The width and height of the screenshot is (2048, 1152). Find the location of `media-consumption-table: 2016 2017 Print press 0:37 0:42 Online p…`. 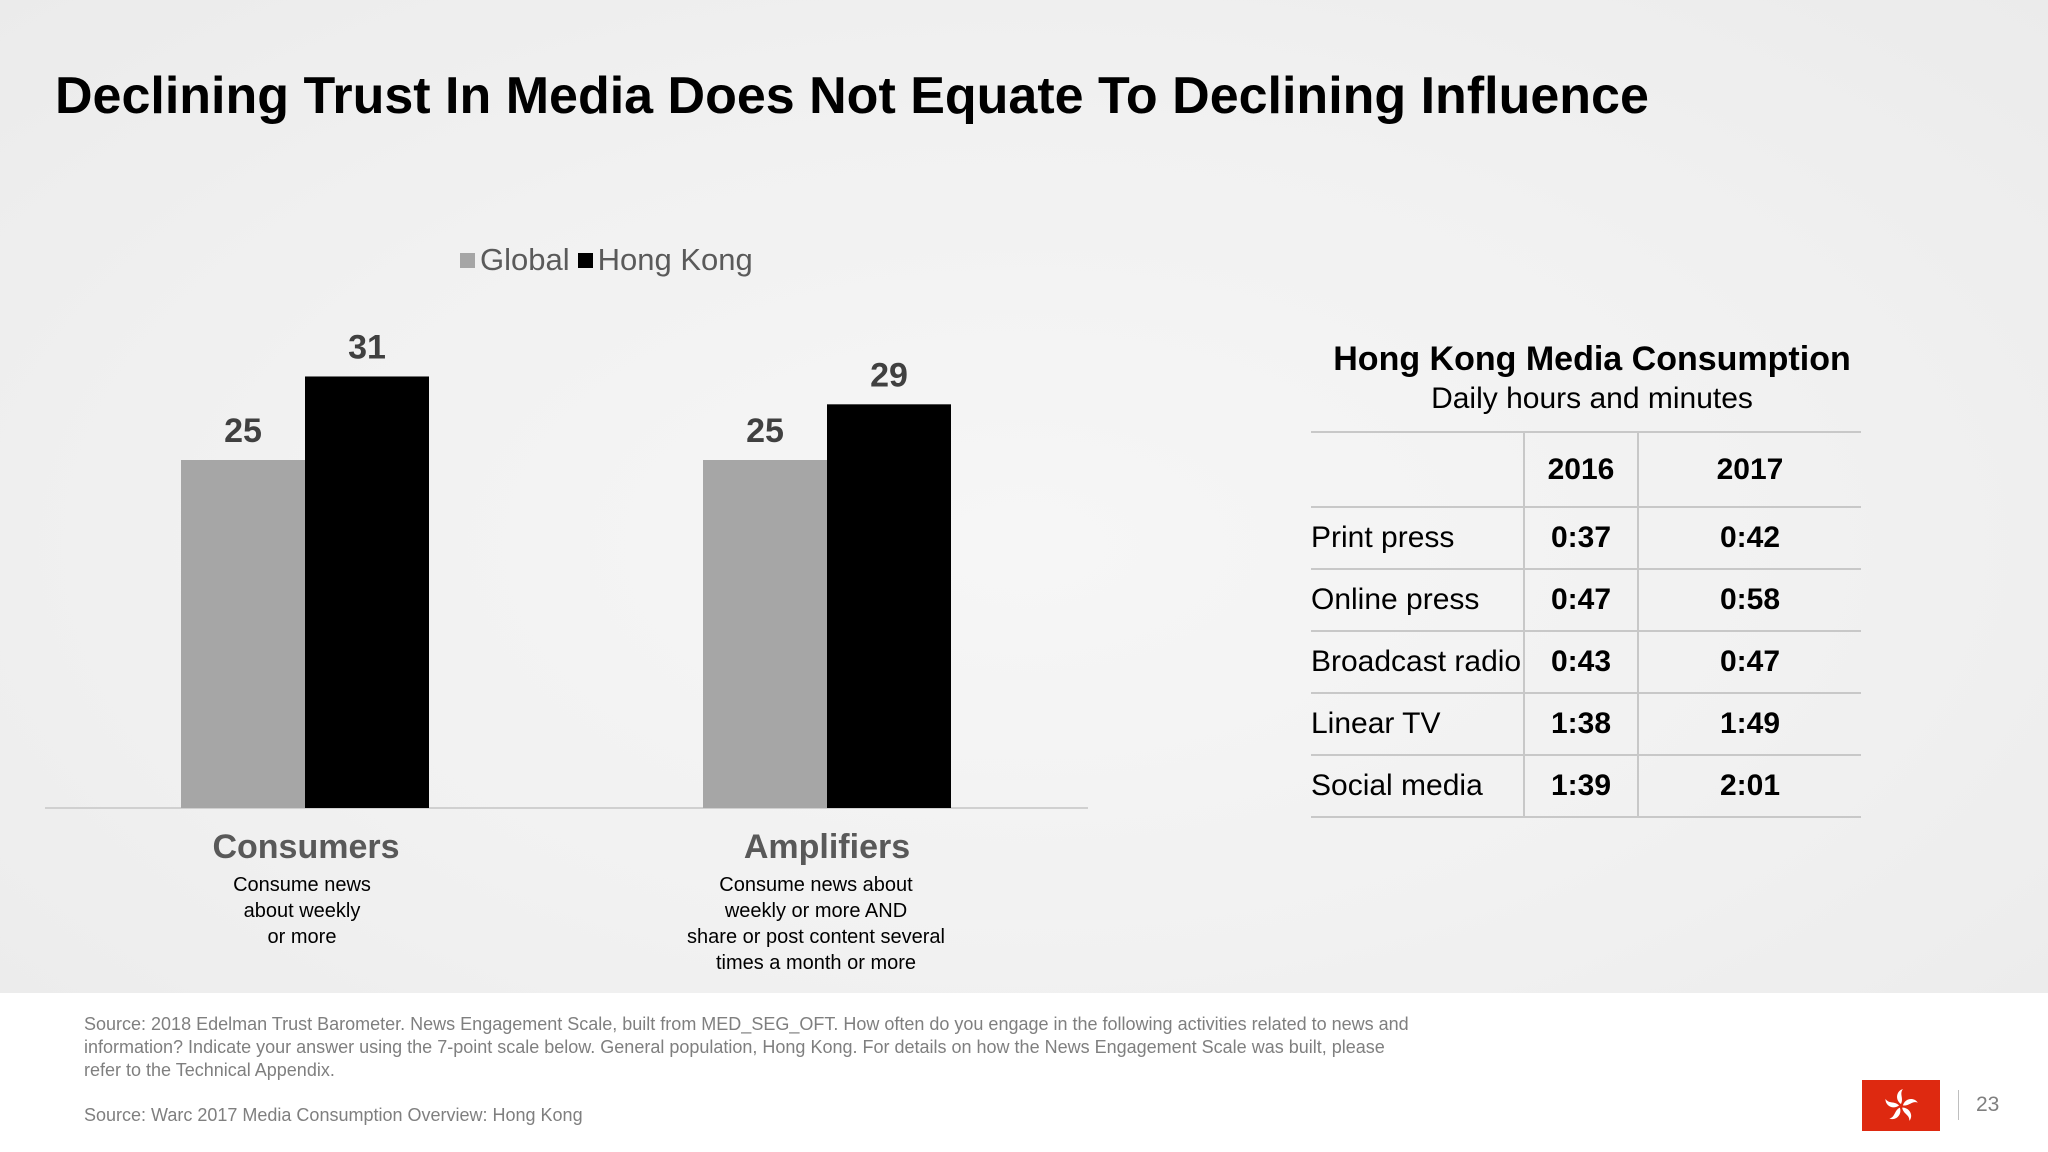

media-consumption-table: 2016 2017 Print press 0:37 0:42 Online p… is located at coordinates (1586, 624).